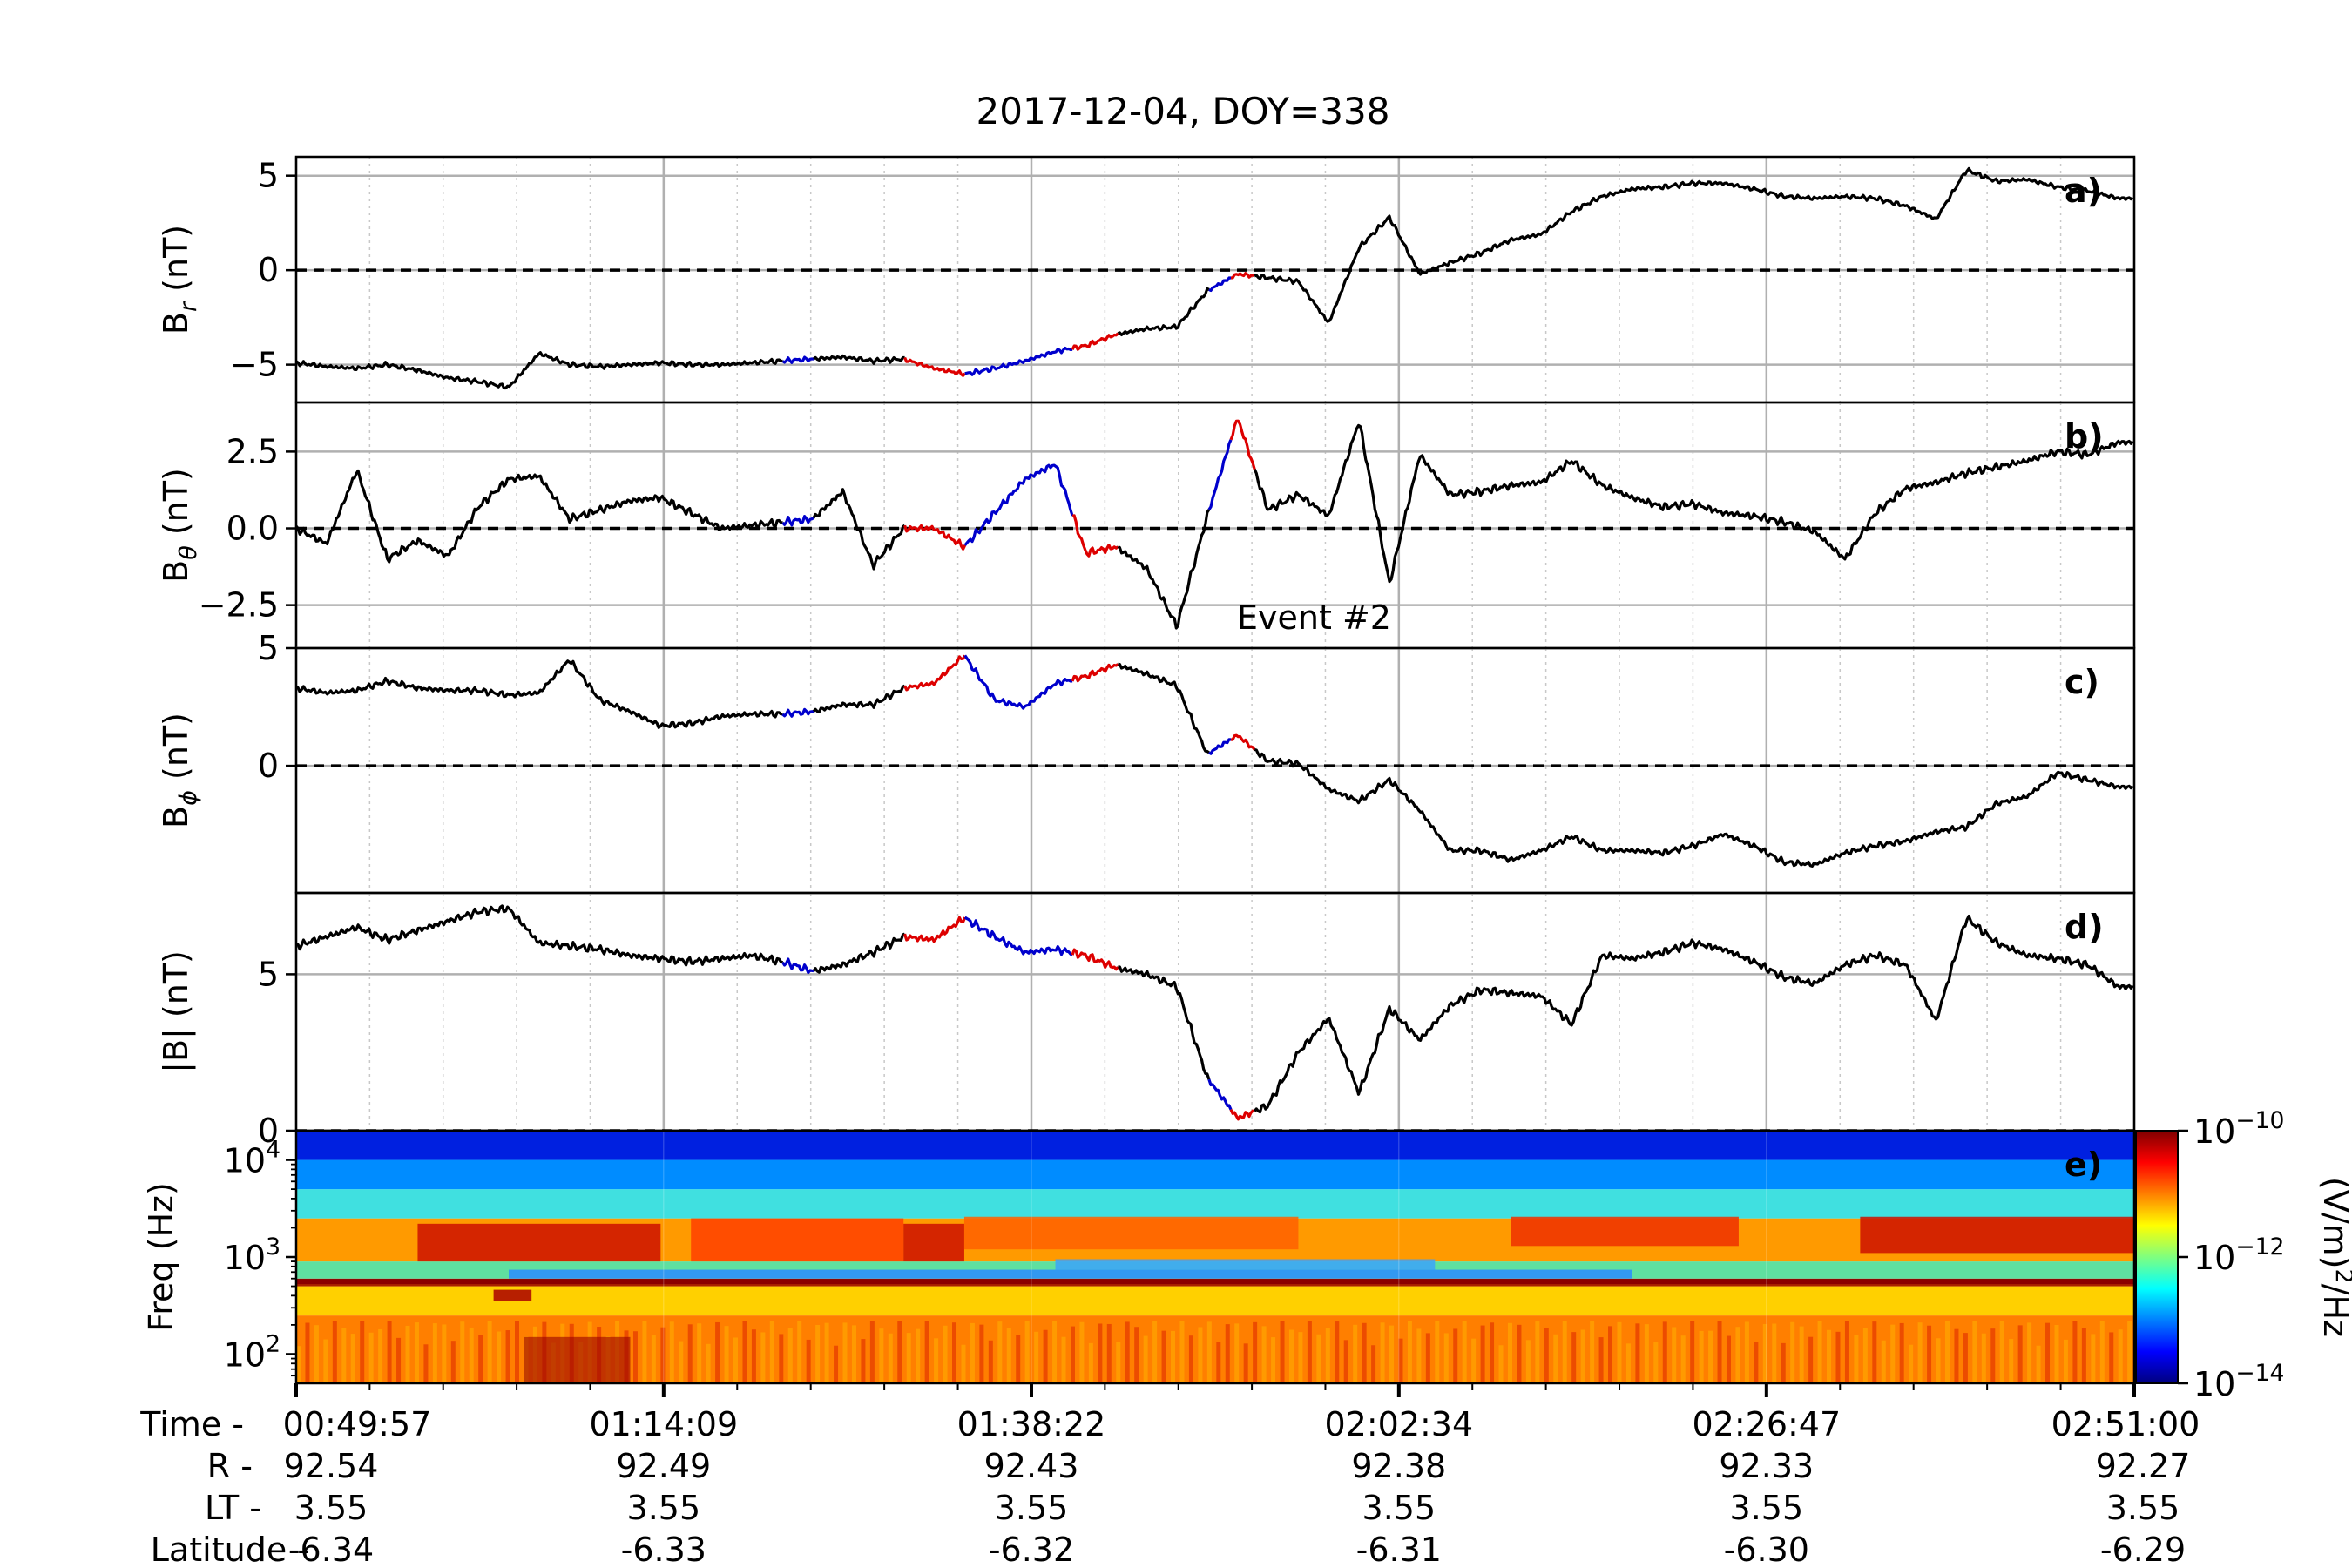 The width and height of the screenshot is (2352, 1568). What do you see at coordinates (1215, 1257) in the screenshot?
I see `spectrogram-image` at bounding box center [1215, 1257].